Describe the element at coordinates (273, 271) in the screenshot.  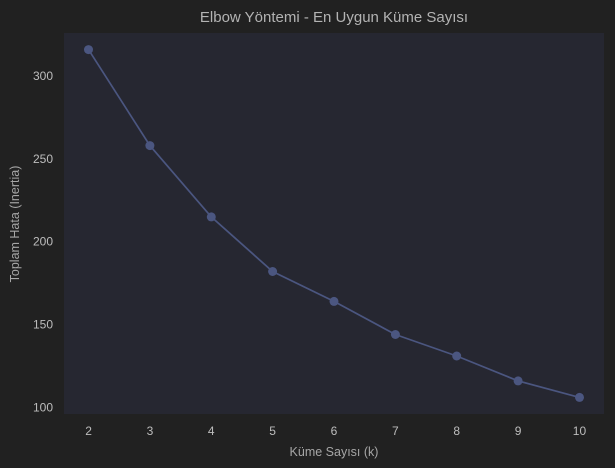
I see `data-point-k5` at that location.